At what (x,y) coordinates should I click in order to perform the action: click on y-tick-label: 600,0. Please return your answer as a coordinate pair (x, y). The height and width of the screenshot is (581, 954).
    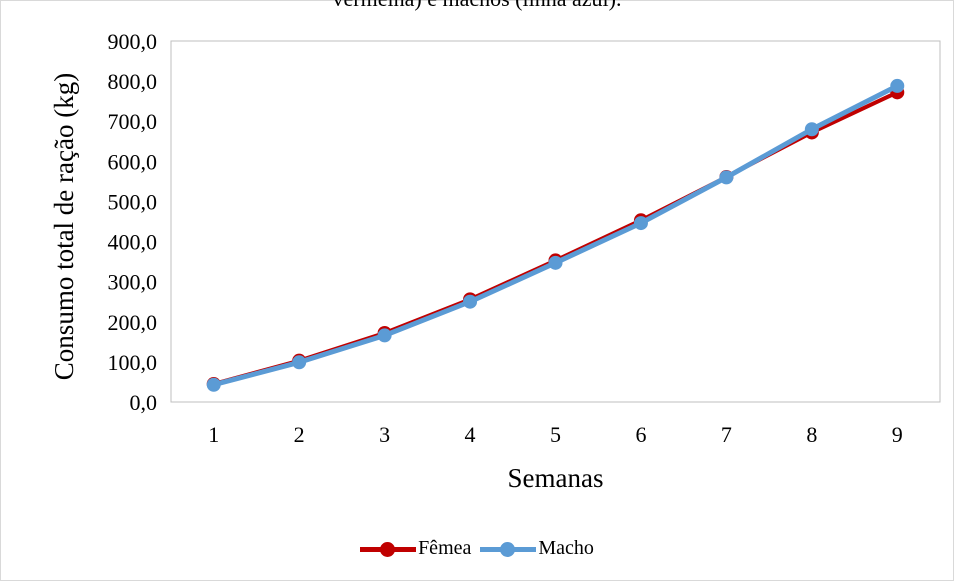
    Looking at the image, I should click on (133, 161).